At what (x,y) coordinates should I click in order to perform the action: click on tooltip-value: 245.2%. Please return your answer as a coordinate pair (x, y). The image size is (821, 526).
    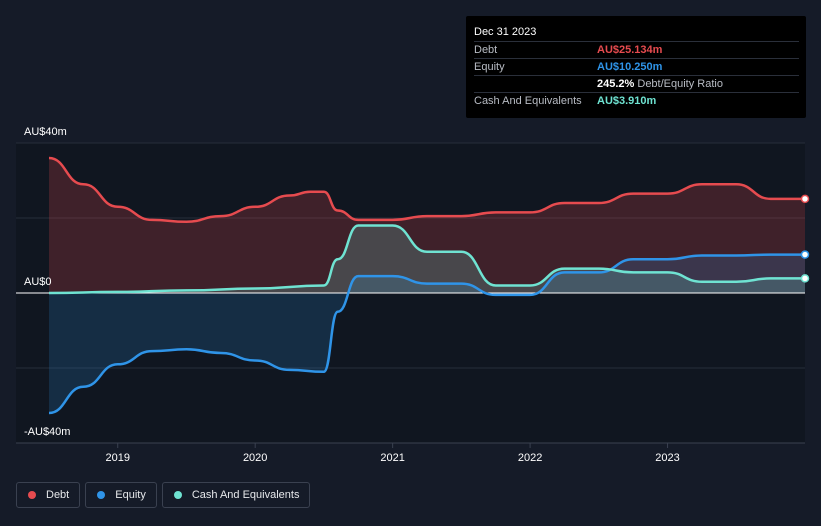
    Looking at the image, I should click on (616, 84).